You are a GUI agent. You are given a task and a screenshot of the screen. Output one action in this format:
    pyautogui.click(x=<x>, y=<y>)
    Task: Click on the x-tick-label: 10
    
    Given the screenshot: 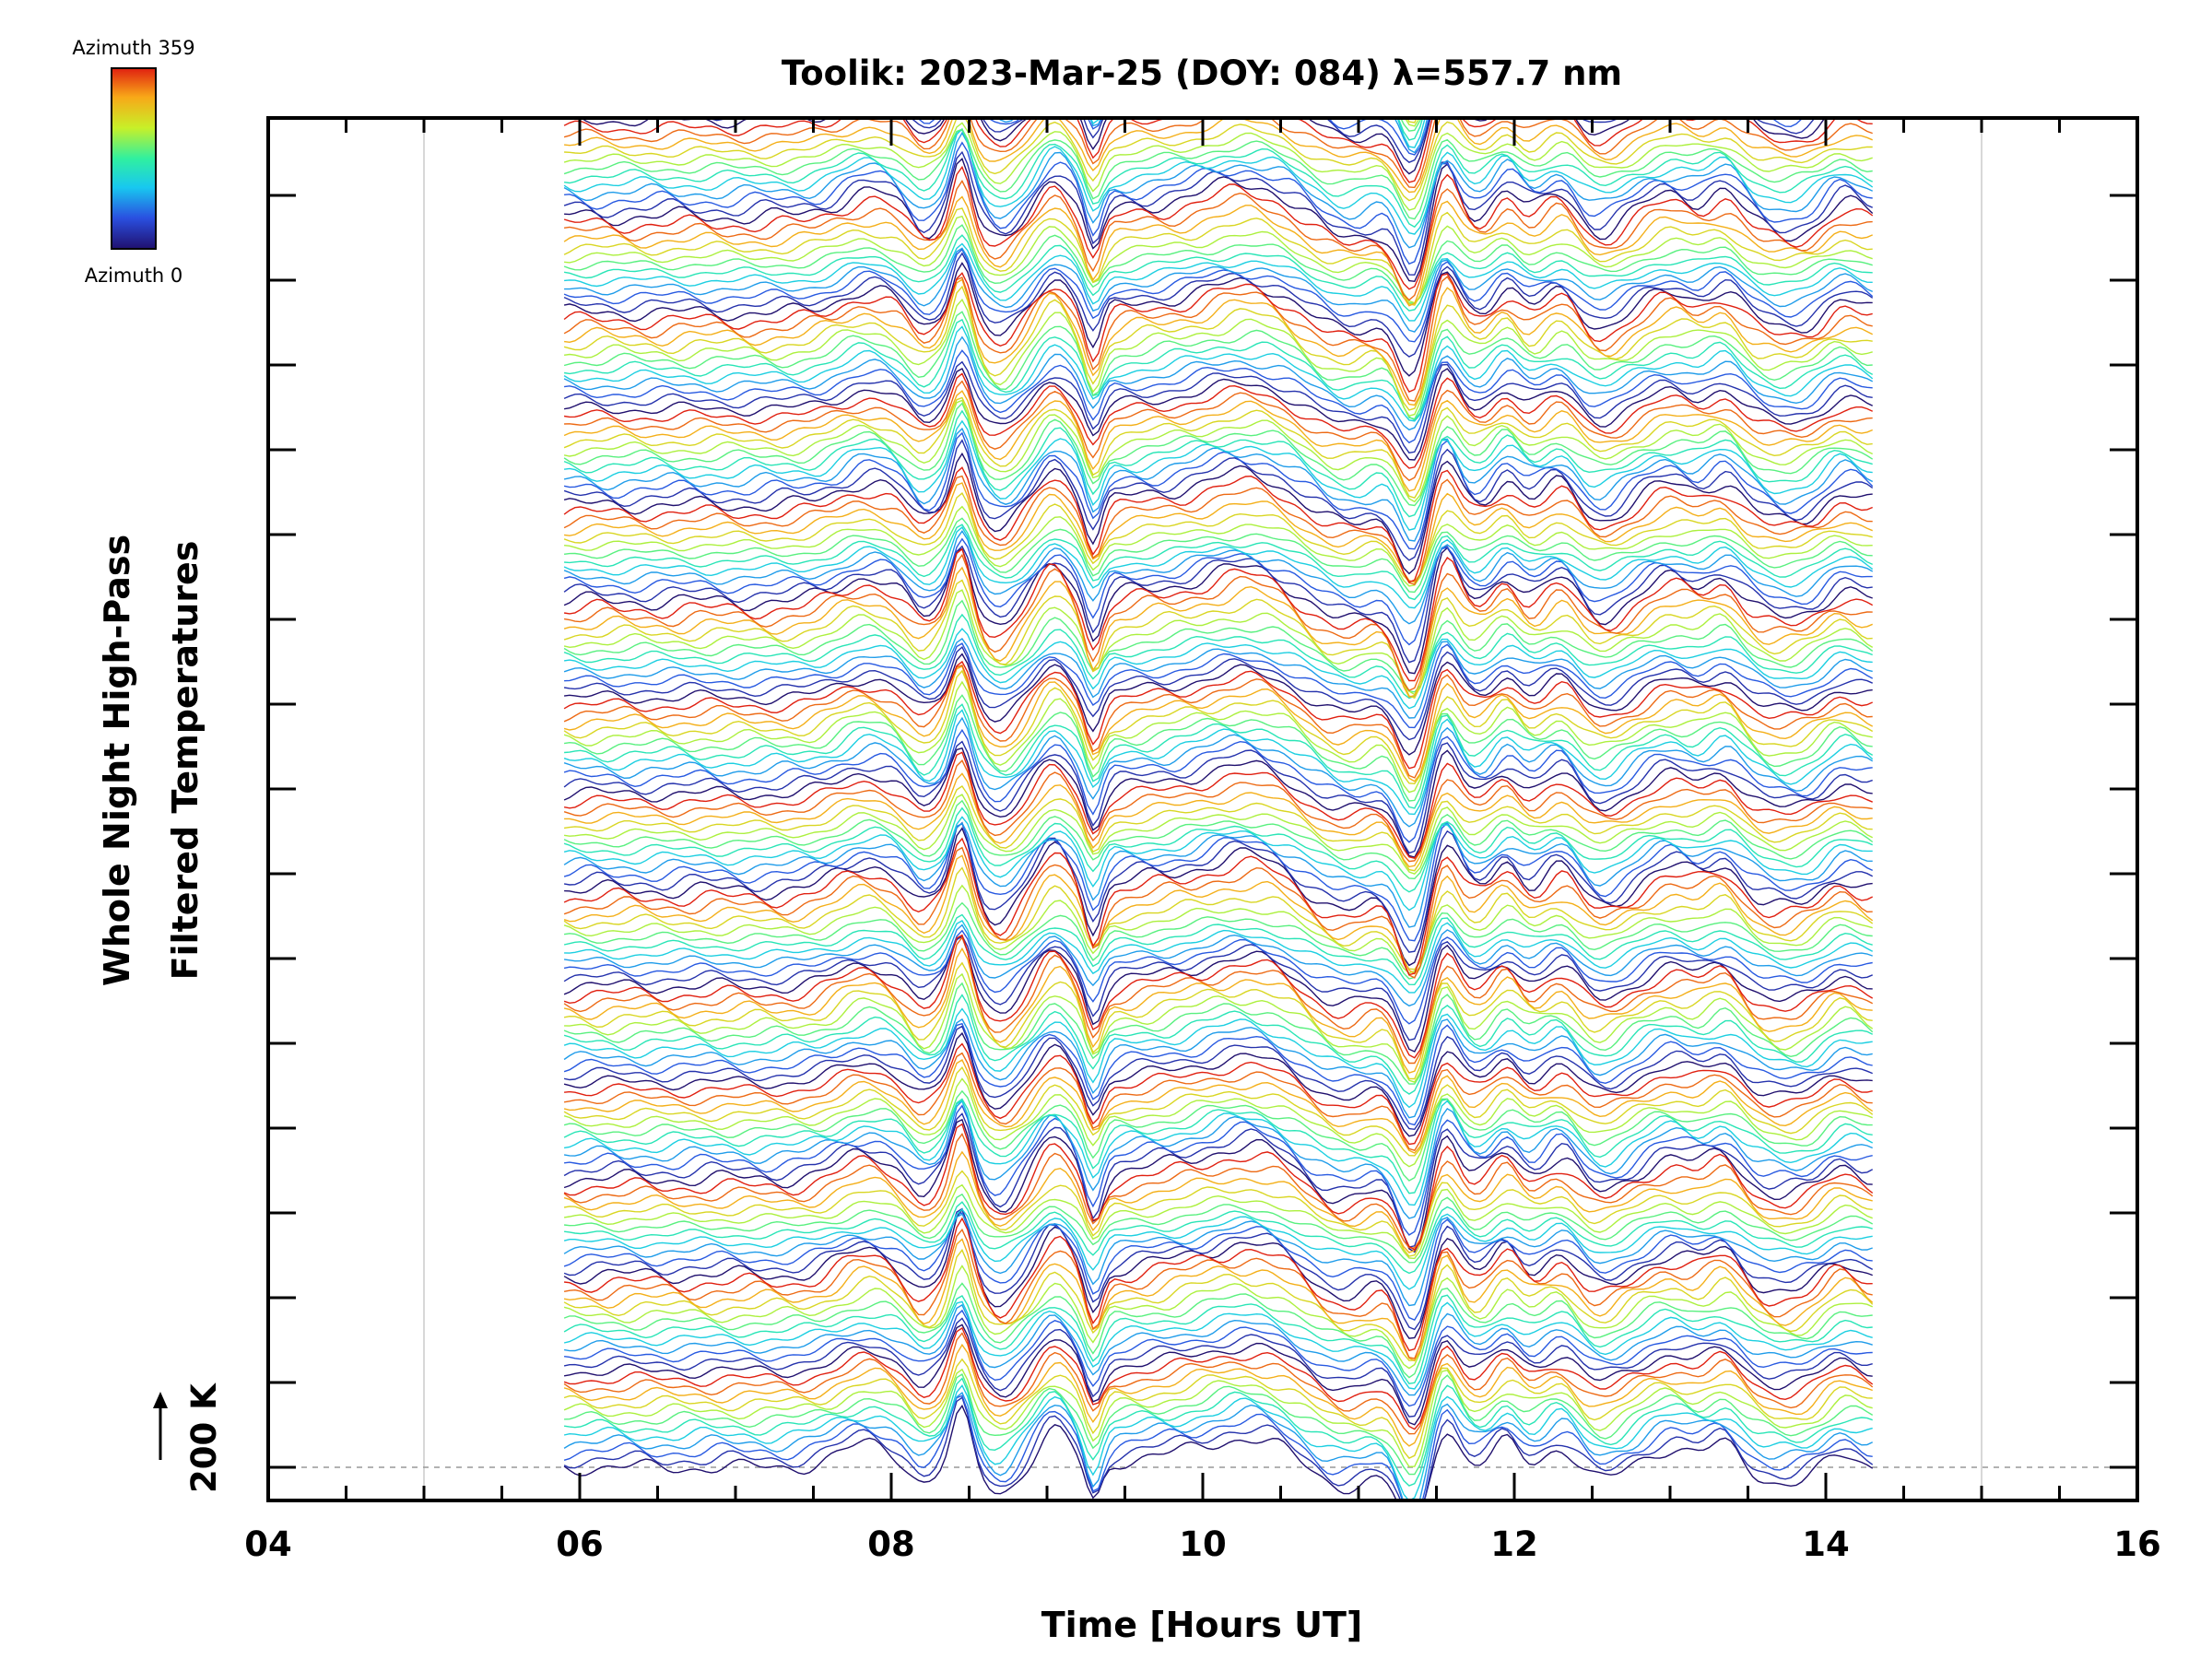 What is the action you would take?
    pyautogui.click(x=1203, y=1544)
    